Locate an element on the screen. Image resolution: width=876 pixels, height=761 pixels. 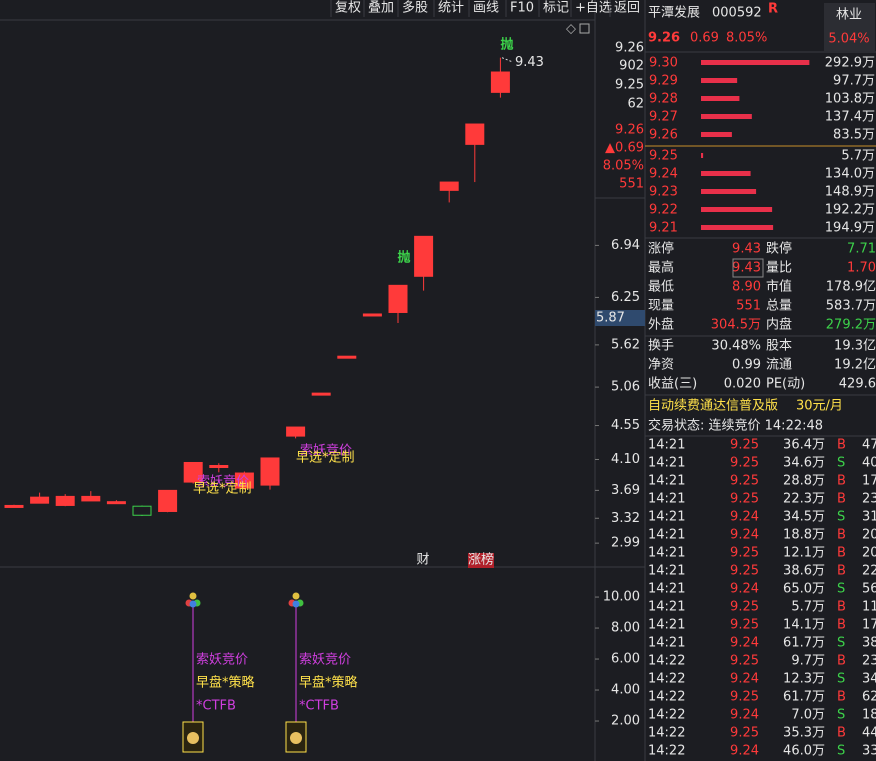
indicator-annotation: *CTFB is located at coordinates (216, 706).